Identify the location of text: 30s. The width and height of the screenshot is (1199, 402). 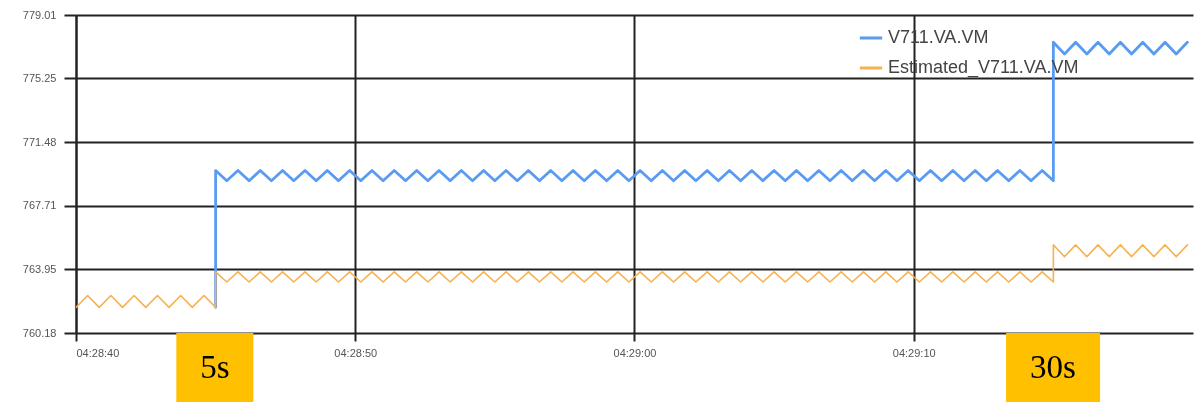
(1053, 367).